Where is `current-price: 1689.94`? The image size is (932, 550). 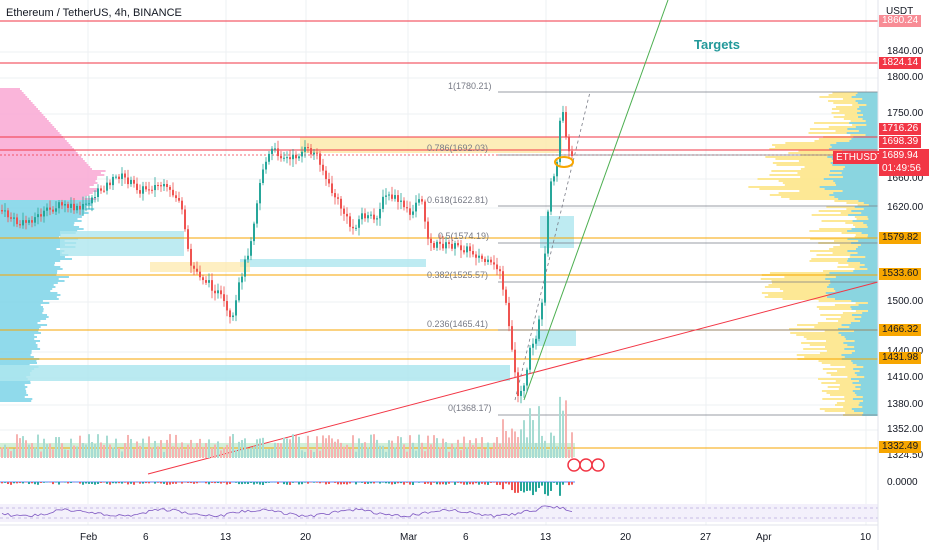 current-price: 1689.94 is located at coordinates (900, 155).